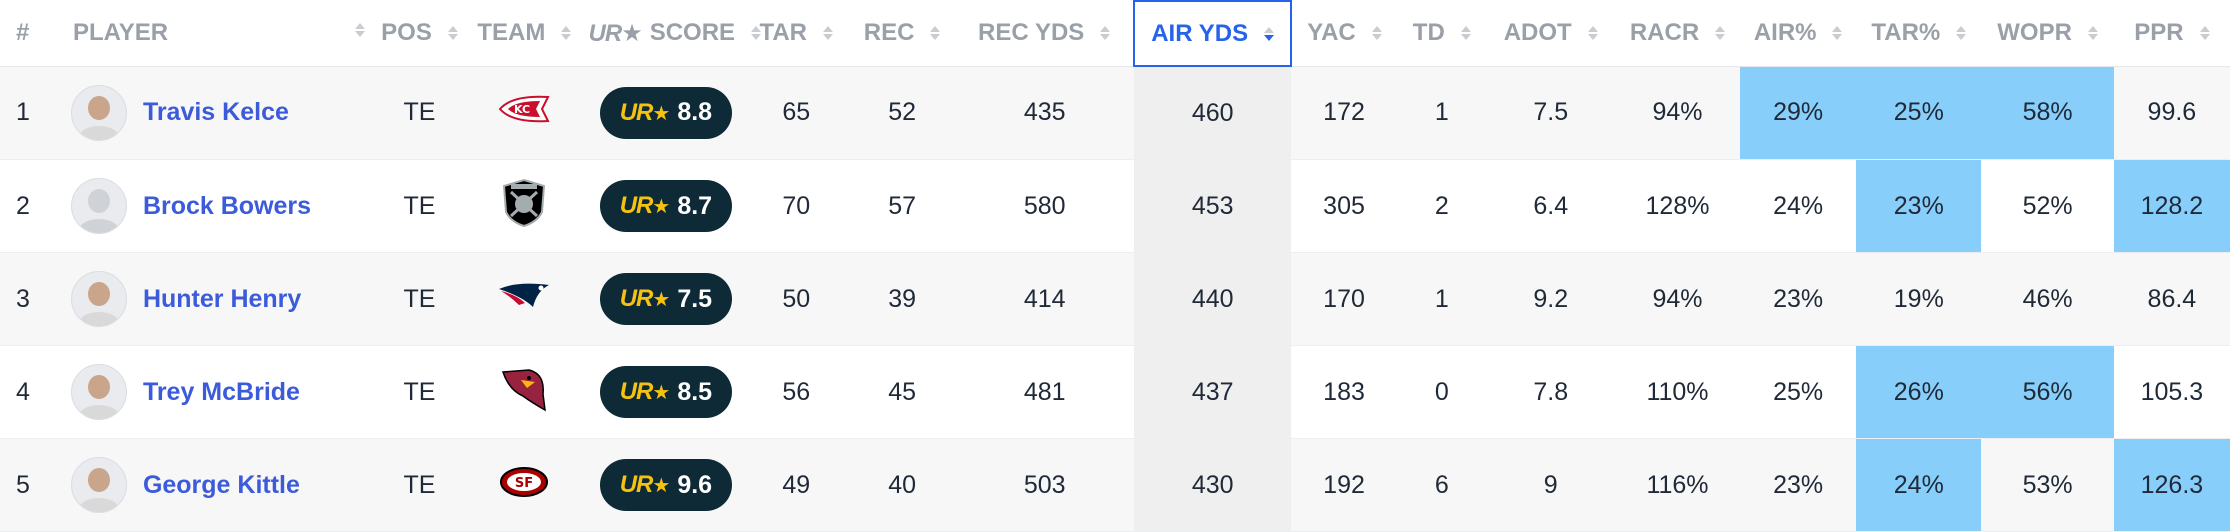 This screenshot has height=532, width=2230. I want to click on player-cell: Brock Bowers, so click(215, 206).